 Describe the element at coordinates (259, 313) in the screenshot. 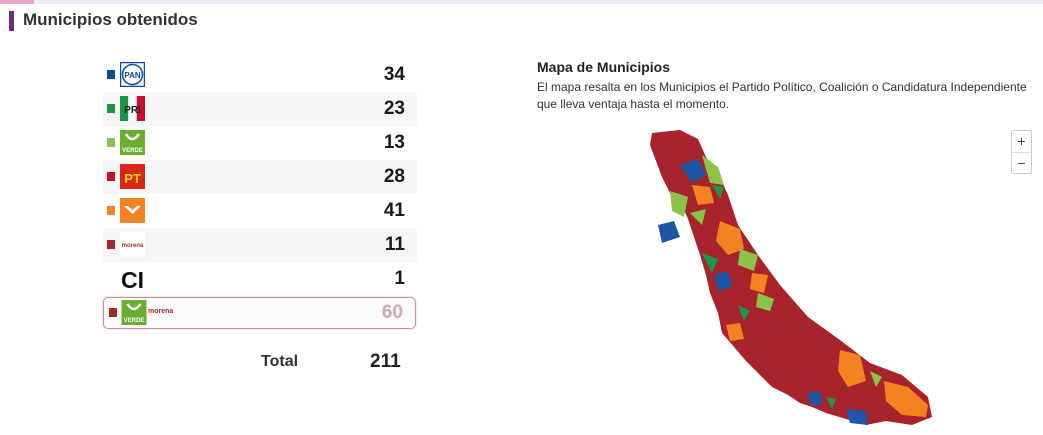

I see `coalition-row-verde-morena: VERDE morena 60` at that location.